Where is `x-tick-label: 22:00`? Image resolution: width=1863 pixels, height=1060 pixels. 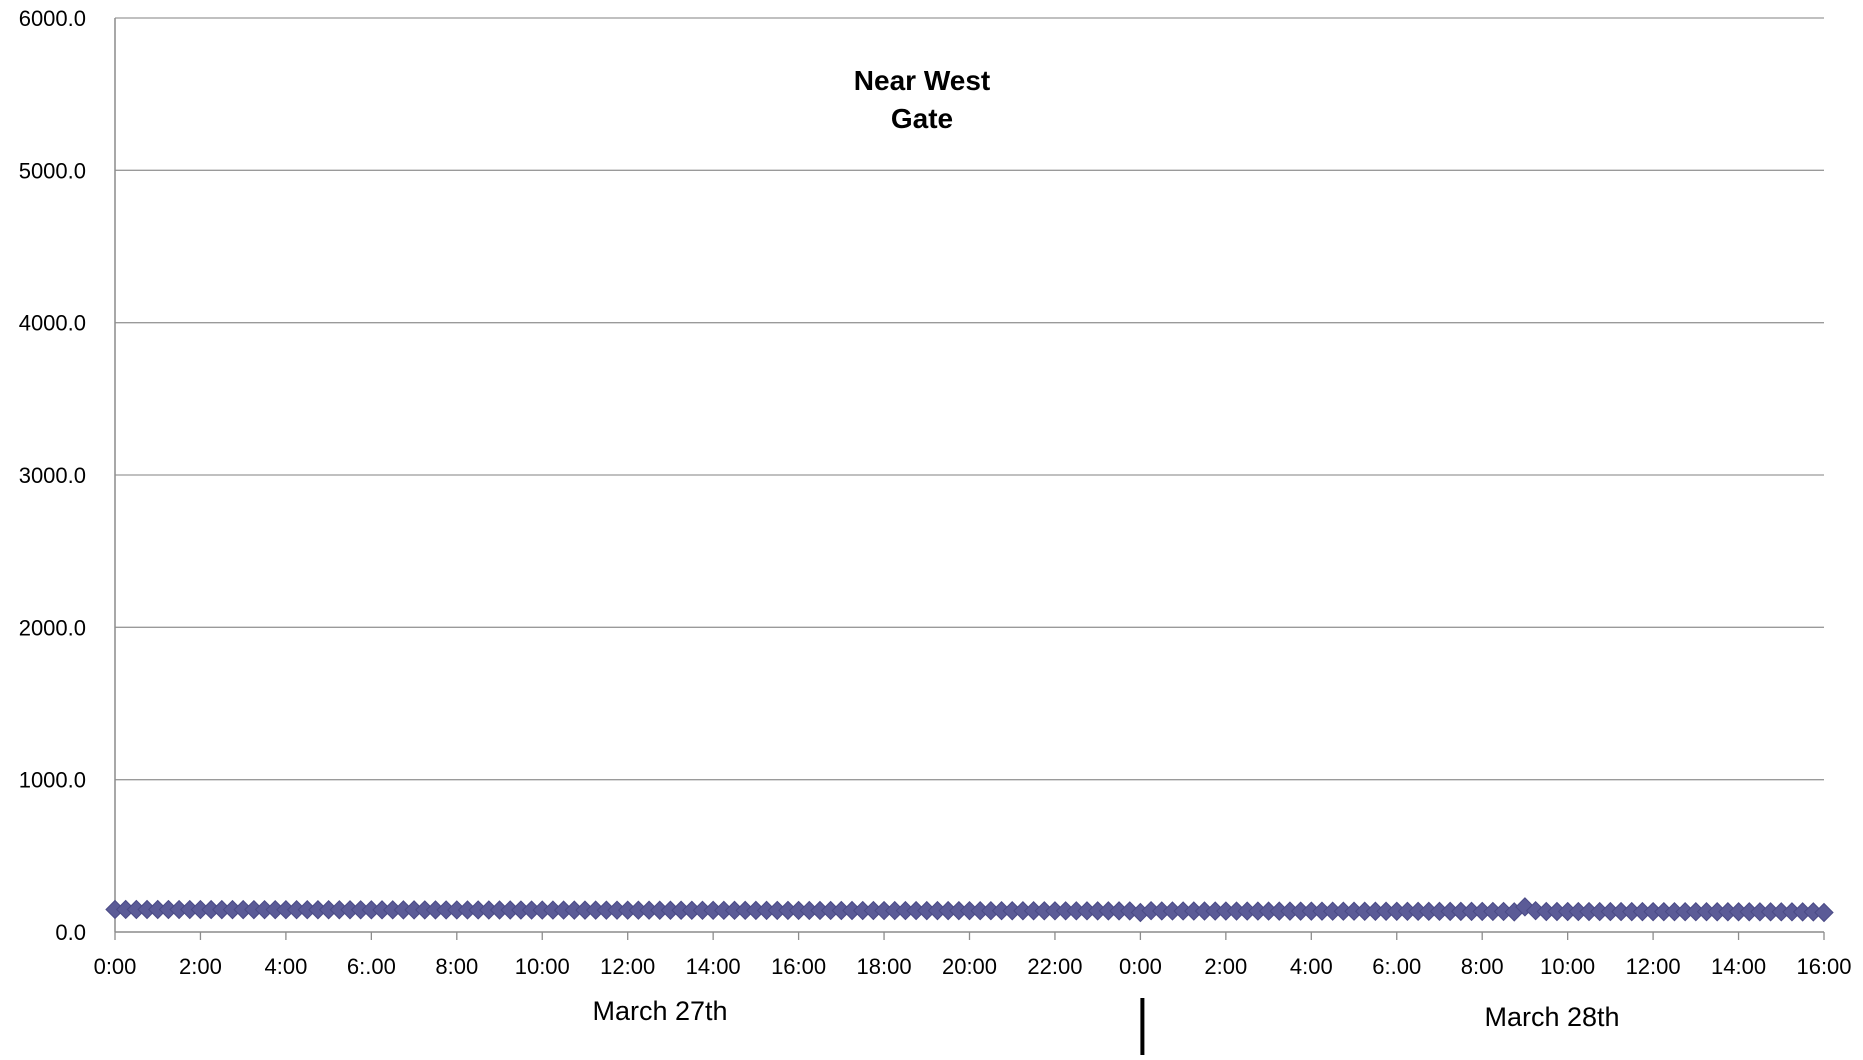 x-tick-label: 22:00 is located at coordinates (1054, 966).